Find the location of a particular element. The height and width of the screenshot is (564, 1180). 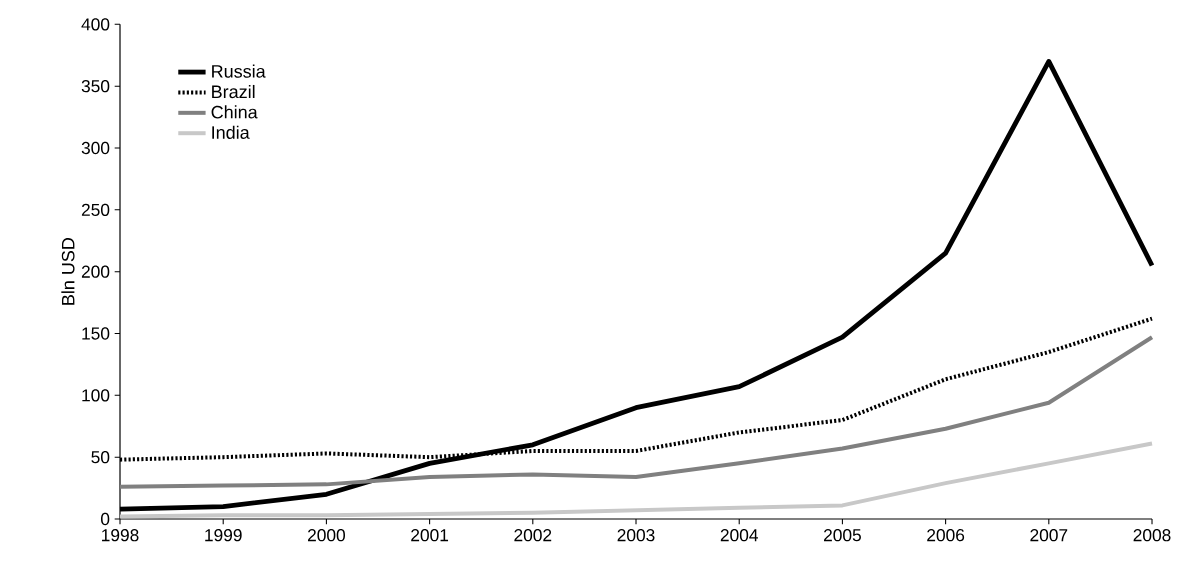

legend-label: China is located at coordinates (234, 112).